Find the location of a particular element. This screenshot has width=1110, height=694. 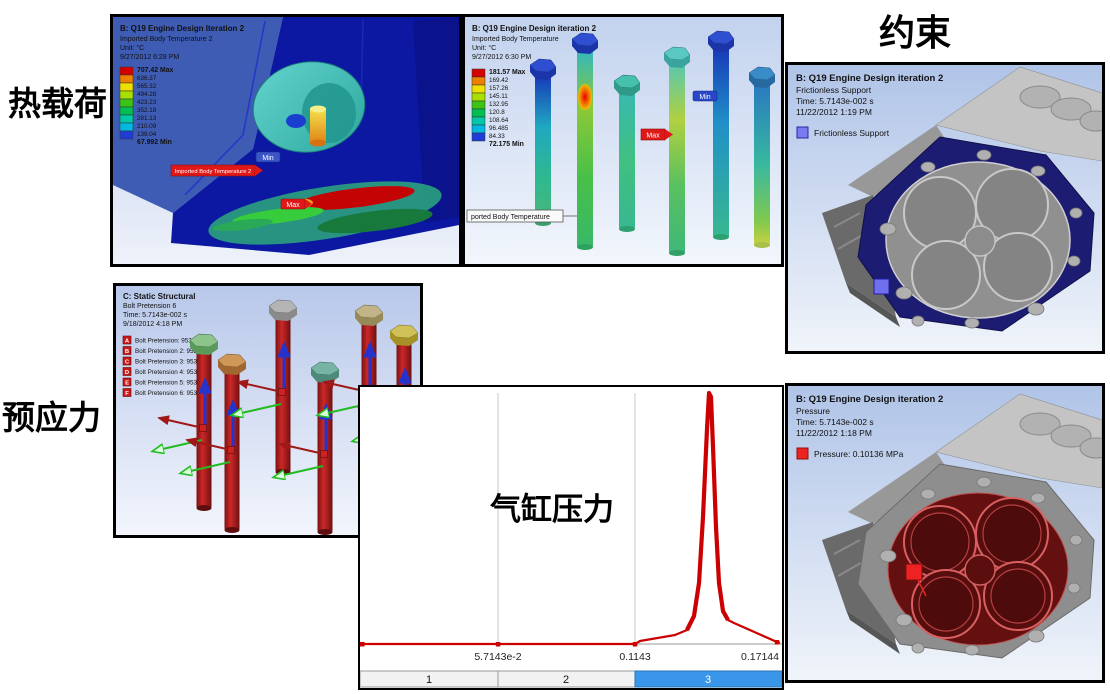

svg-text: Bolt Pretension 6: 95396 N is located at coordinates (173, 393).